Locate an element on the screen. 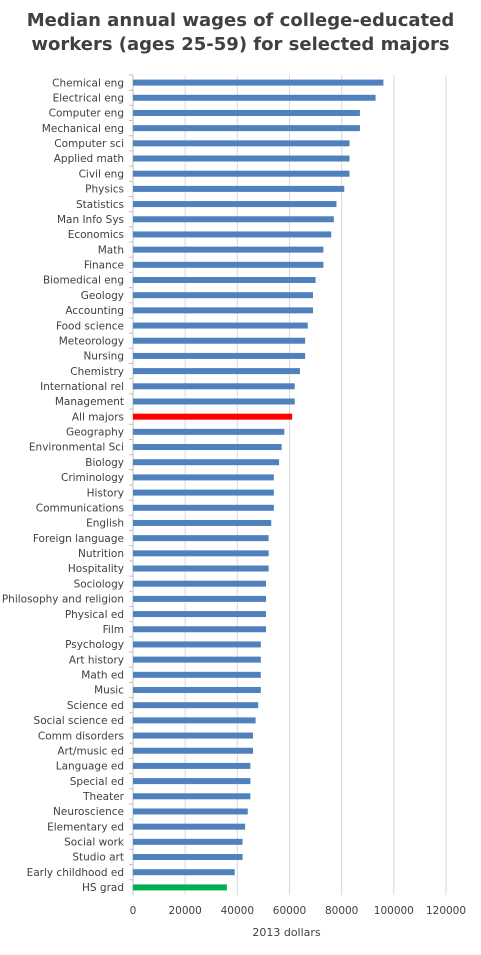 This screenshot has height=955, width=481. category-label: Psychology is located at coordinates (94, 645).